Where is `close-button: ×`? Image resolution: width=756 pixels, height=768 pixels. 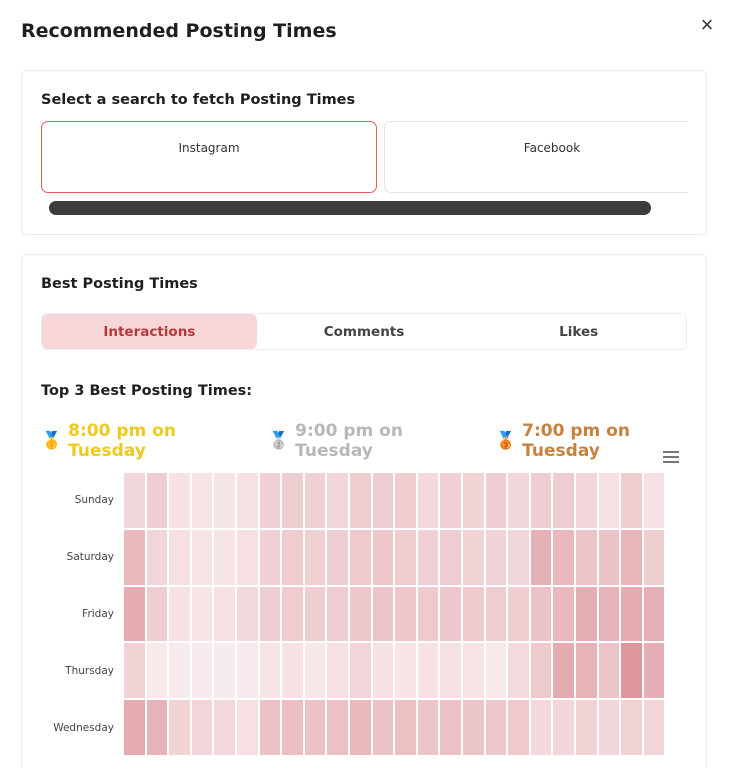 close-button: × is located at coordinates (707, 25).